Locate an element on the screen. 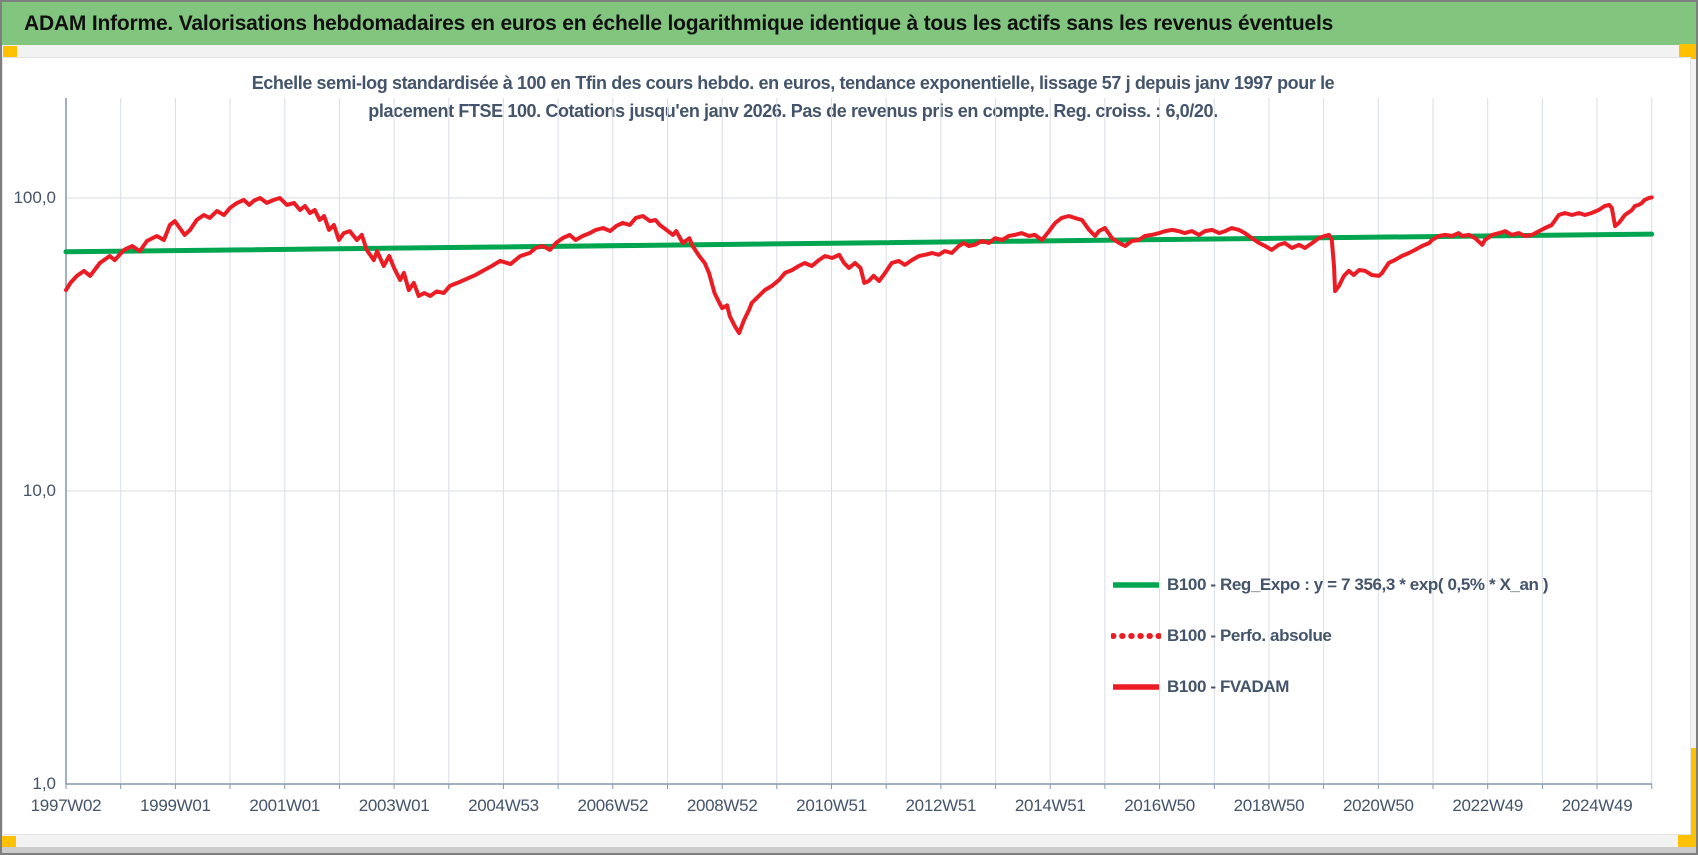 This screenshot has width=1698, height=855. legend-item: B100 - FVADAM is located at coordinates (1200, 687).